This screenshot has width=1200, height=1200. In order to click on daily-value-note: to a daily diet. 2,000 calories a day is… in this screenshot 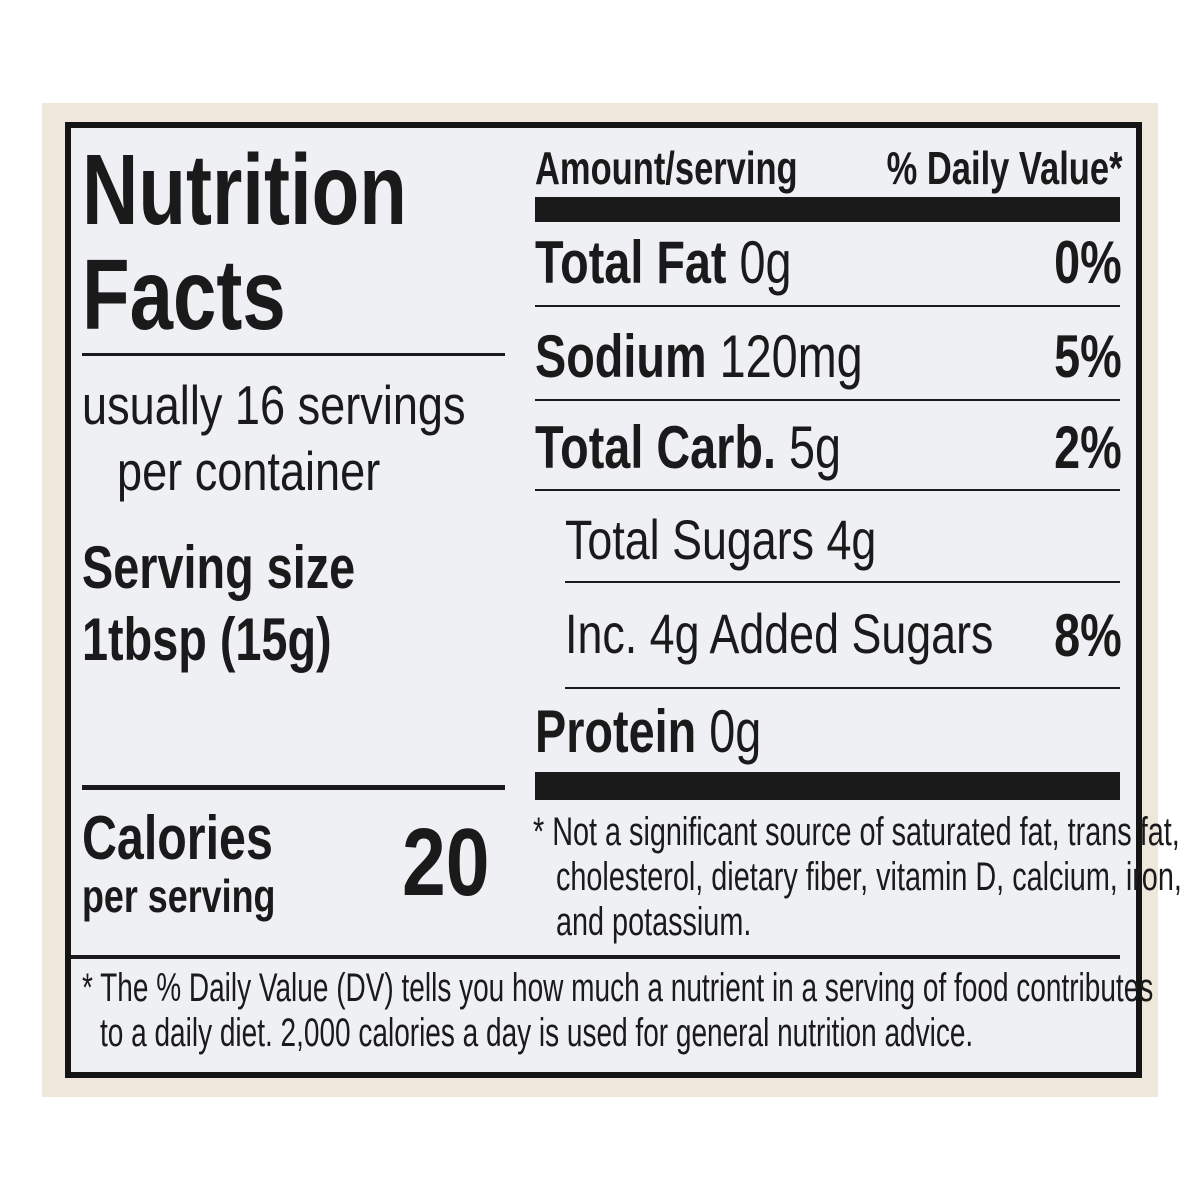, I will do `click(537, 1033)`.